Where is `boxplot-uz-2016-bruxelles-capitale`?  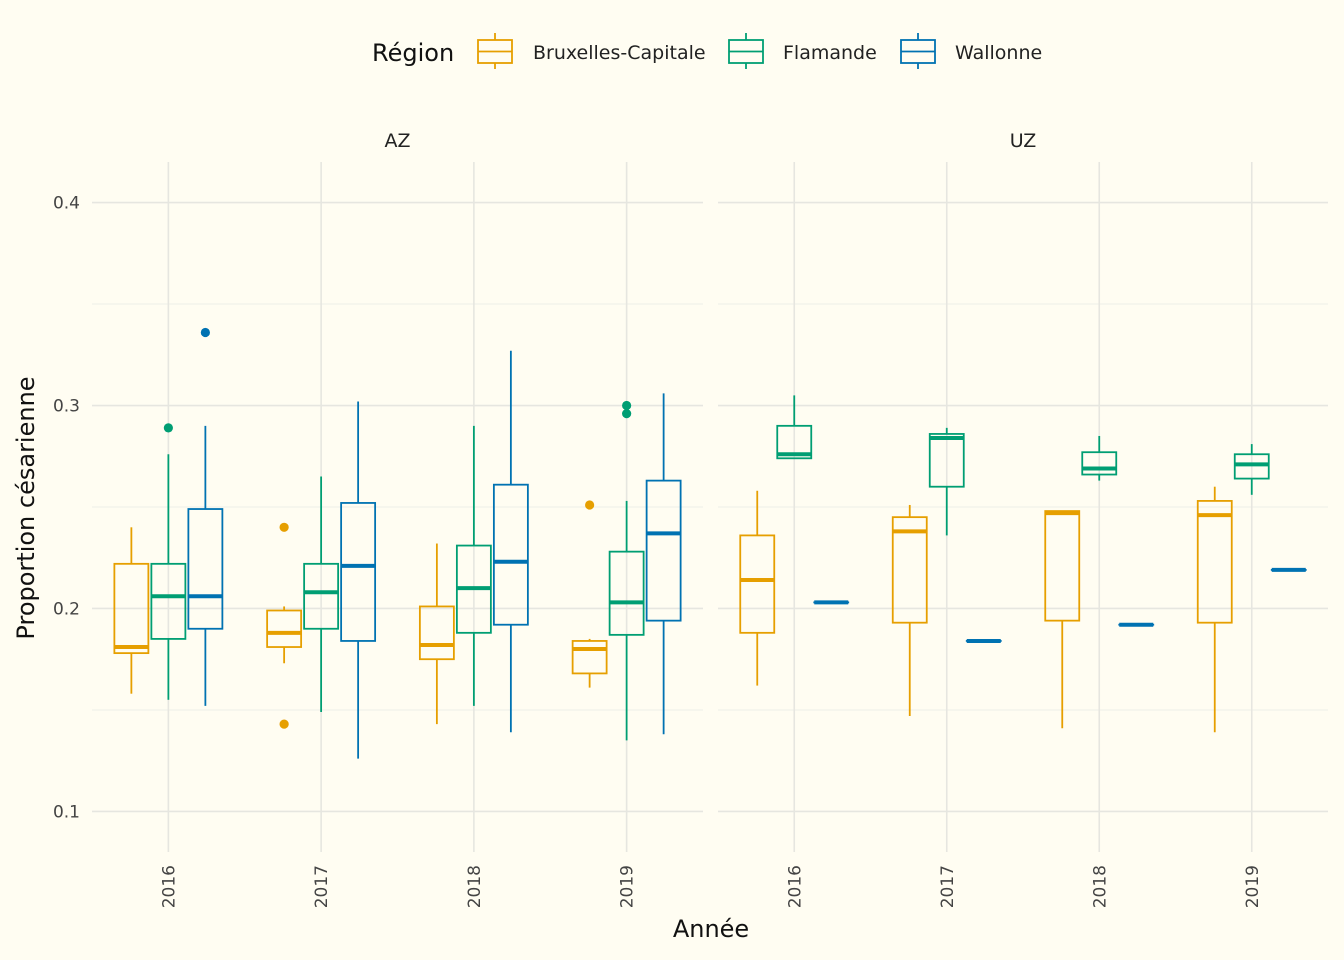 boxplot-uz-2016-bruxelles-capitale is located at coordinates (757, 588).